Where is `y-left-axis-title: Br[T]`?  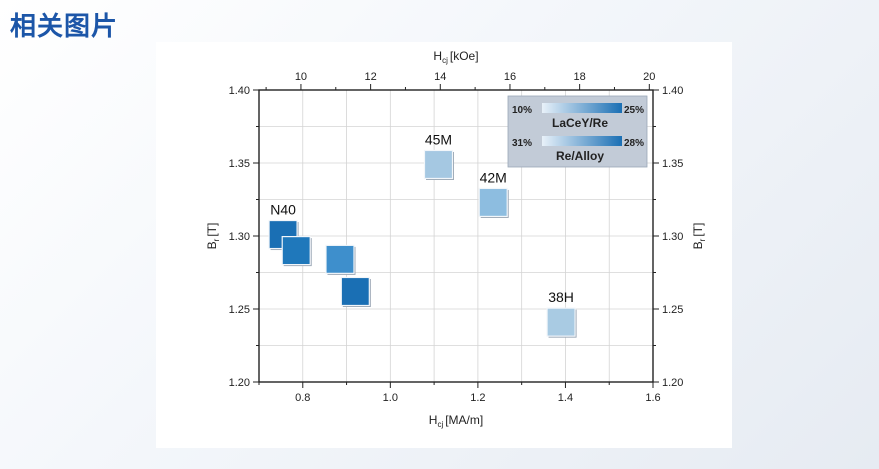 y-left-axis-title: Br[T] is located at coordinates (213, 236).